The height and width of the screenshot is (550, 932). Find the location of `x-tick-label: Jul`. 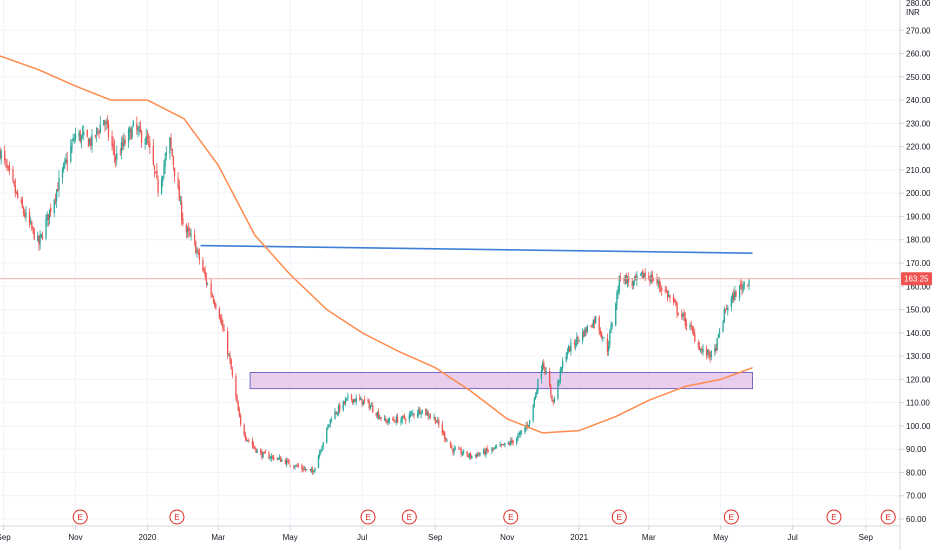

x-tick-label: Jul is located at coordinates (362, 537).